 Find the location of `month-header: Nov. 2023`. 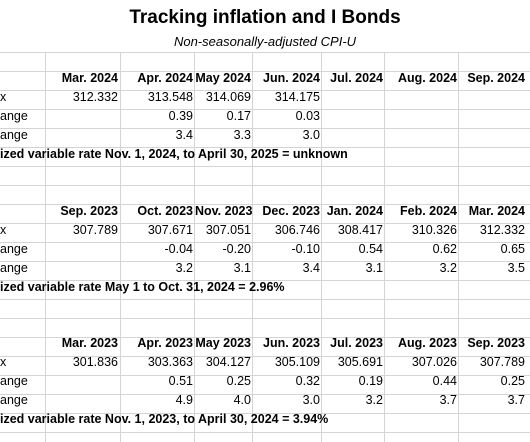

month-header: Nov. 2023 is located at coordinates (224, 211).